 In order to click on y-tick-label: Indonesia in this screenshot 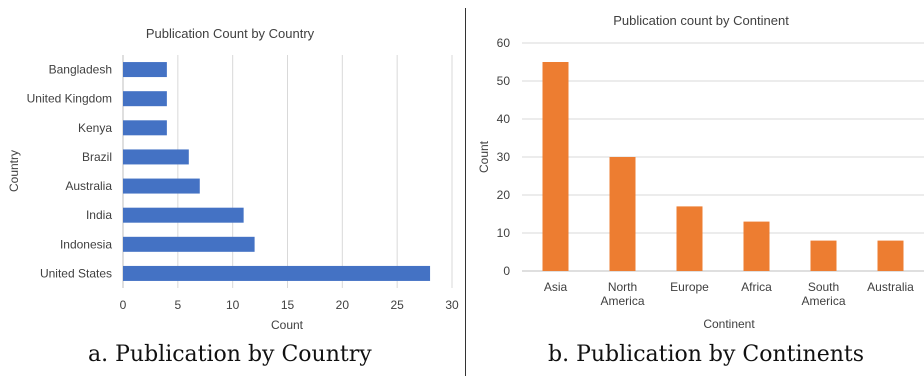, I will do `click(86, 244)`.